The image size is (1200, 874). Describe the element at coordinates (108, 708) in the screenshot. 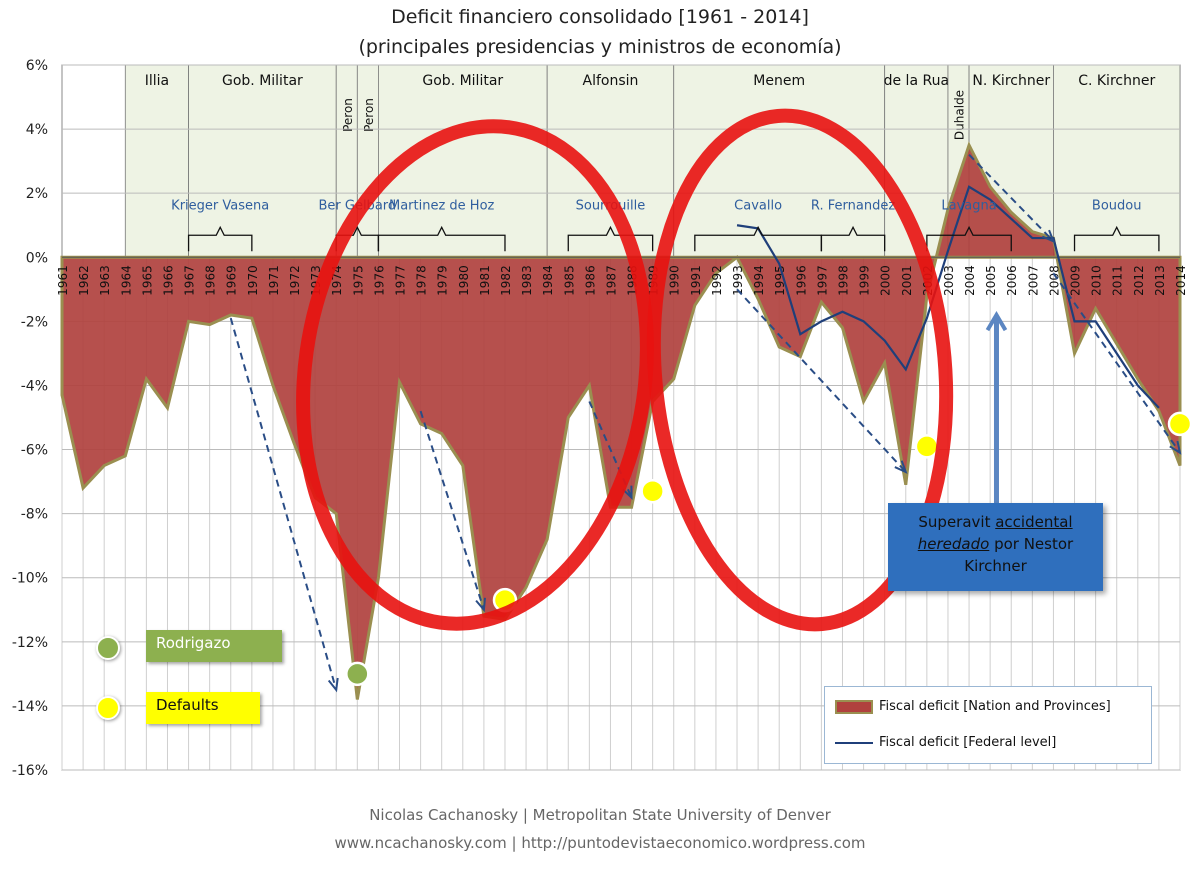

I see `defaults-legend-dot` at that location.